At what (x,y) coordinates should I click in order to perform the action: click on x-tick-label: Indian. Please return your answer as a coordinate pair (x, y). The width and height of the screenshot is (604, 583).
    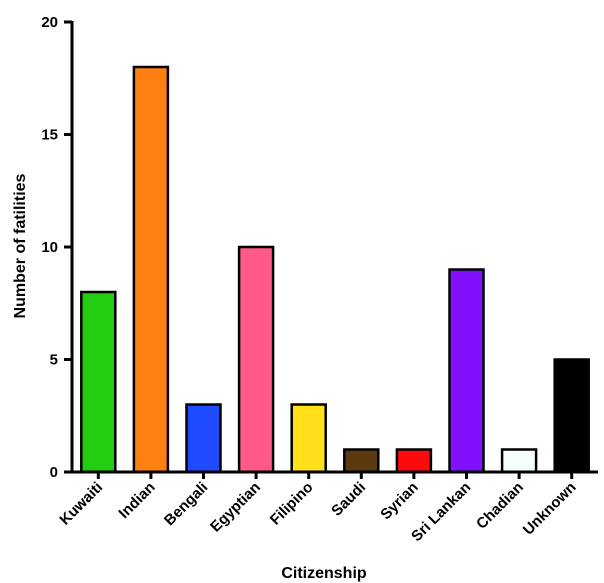
    Looking at the image, I should click on (136, 500).